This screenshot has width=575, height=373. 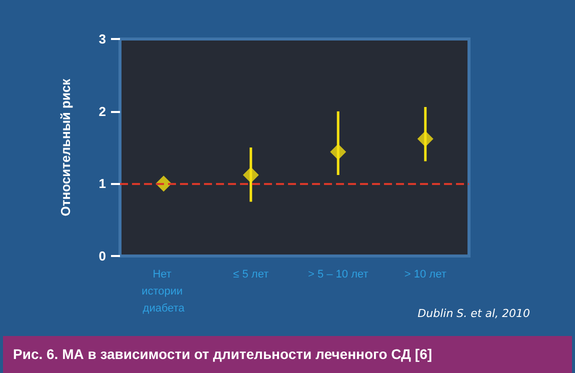 I want to click on x-tick-label: ≤ 5 лет, so click(x=251, y=274).